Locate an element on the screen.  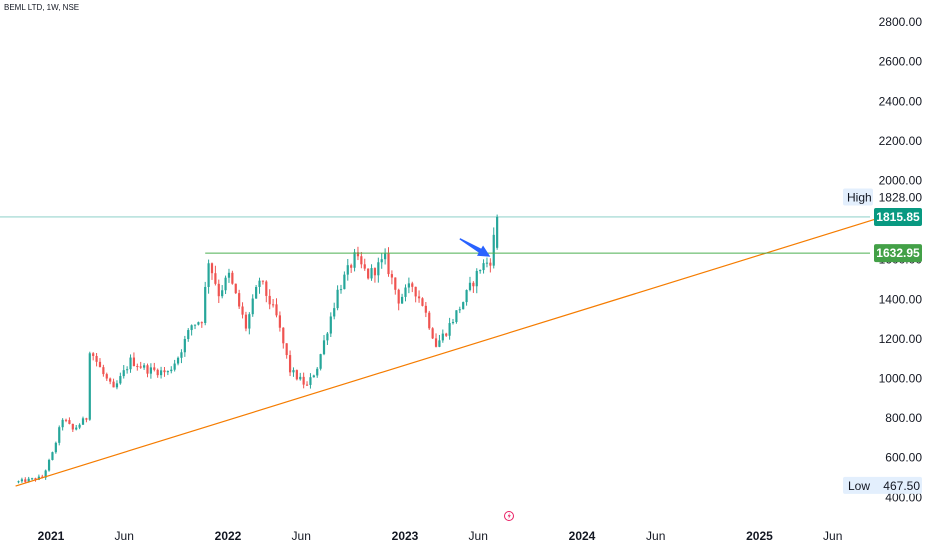
low-label-box is located at coordinates (882, 485).